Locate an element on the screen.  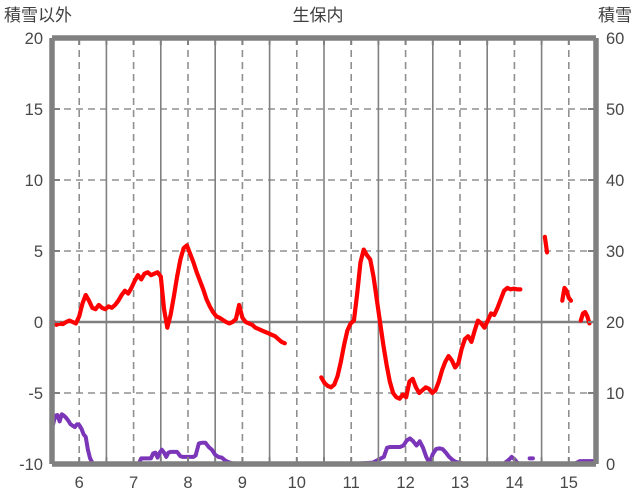
page-title: 生保内 is located at coordinates (318, 15).